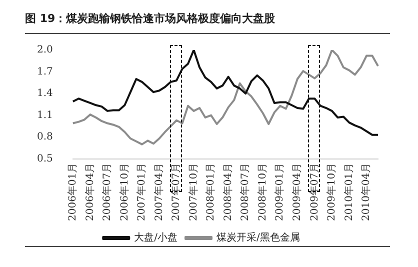 This screenshot has height=267, width=418. I want to click on x-tick-label: 2009年01月, so click(280, 192).